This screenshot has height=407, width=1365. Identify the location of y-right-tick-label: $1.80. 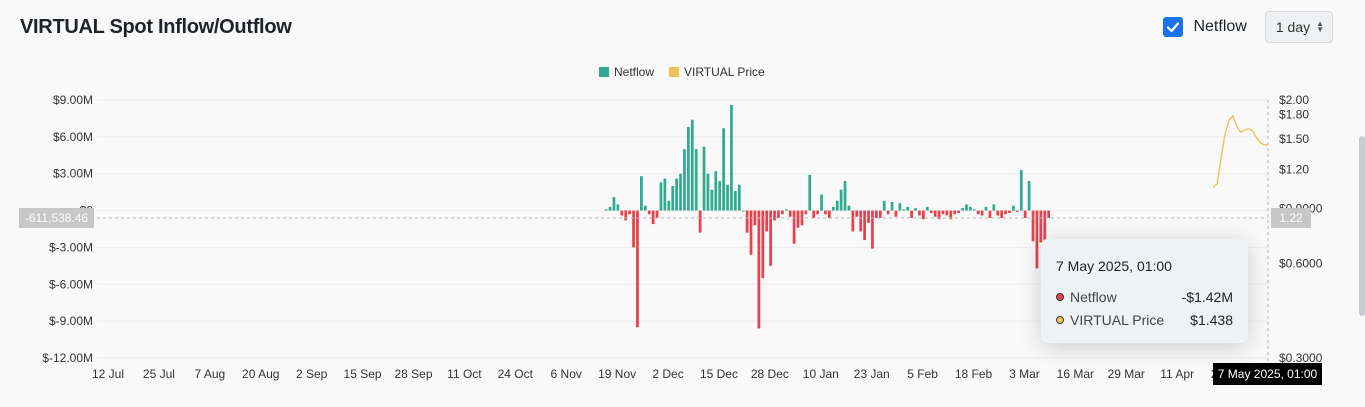
(1294, 114).